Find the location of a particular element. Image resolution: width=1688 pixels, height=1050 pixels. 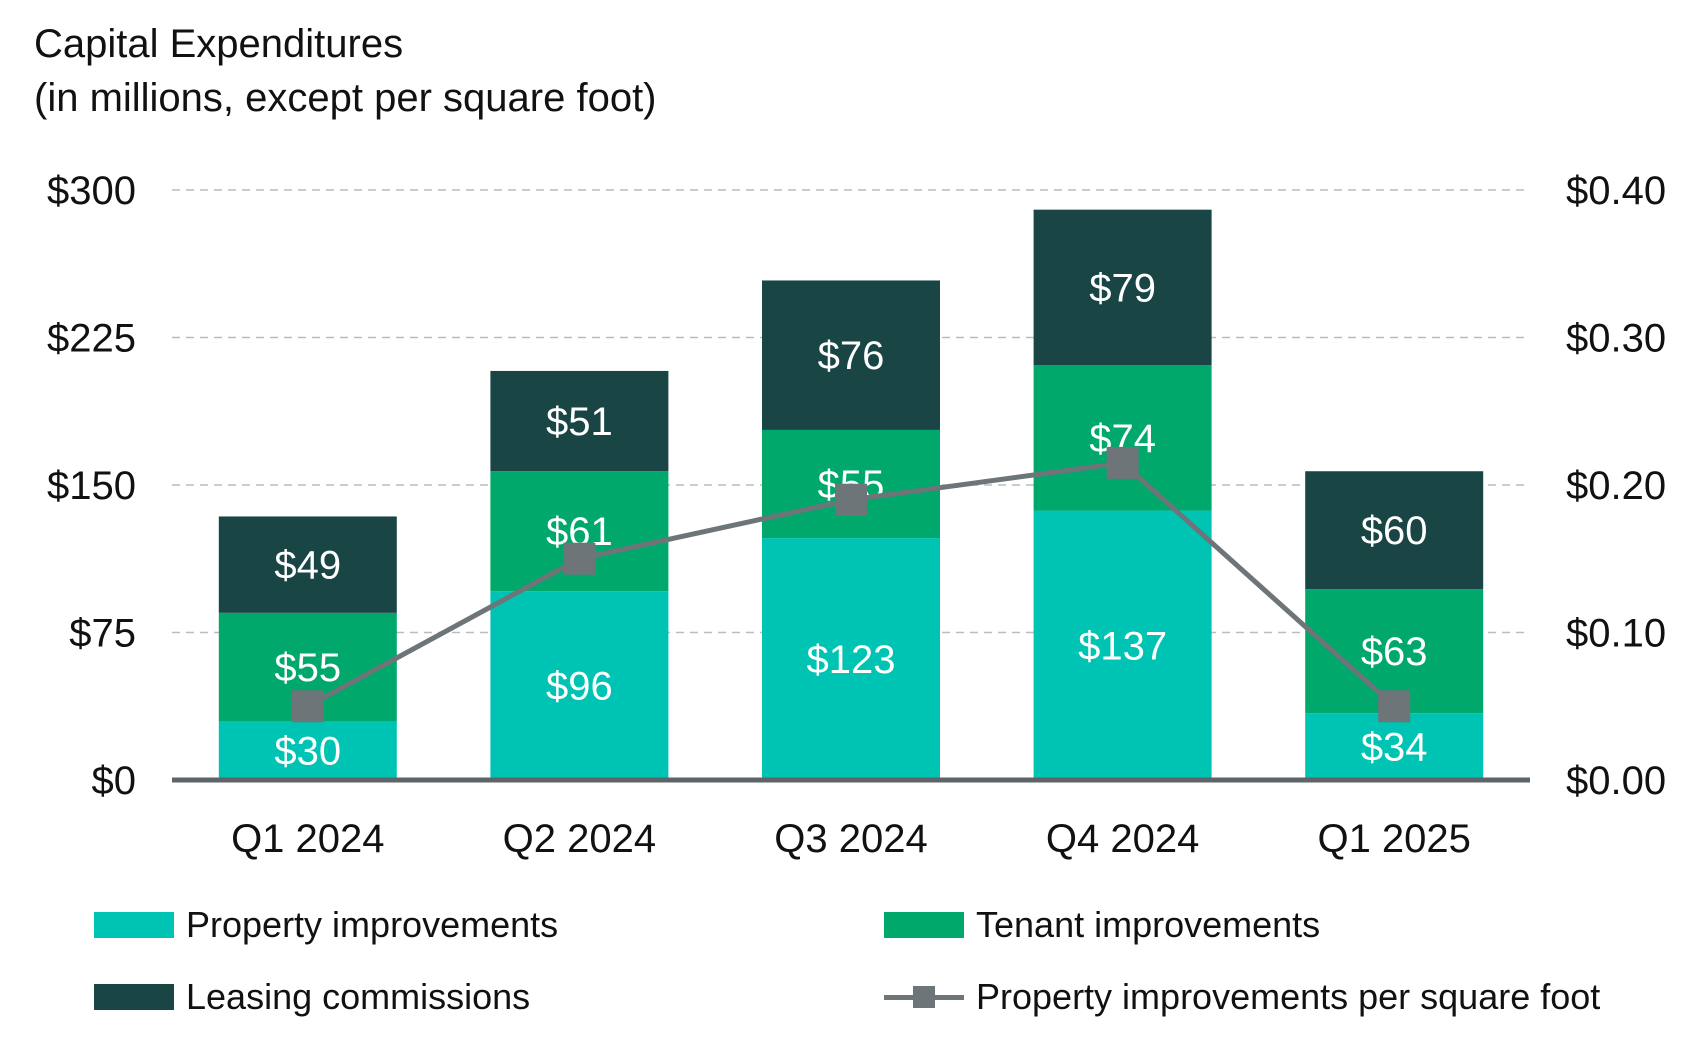

legend-label-property-improvements: Property improvements is located at coordinates (372, 924).